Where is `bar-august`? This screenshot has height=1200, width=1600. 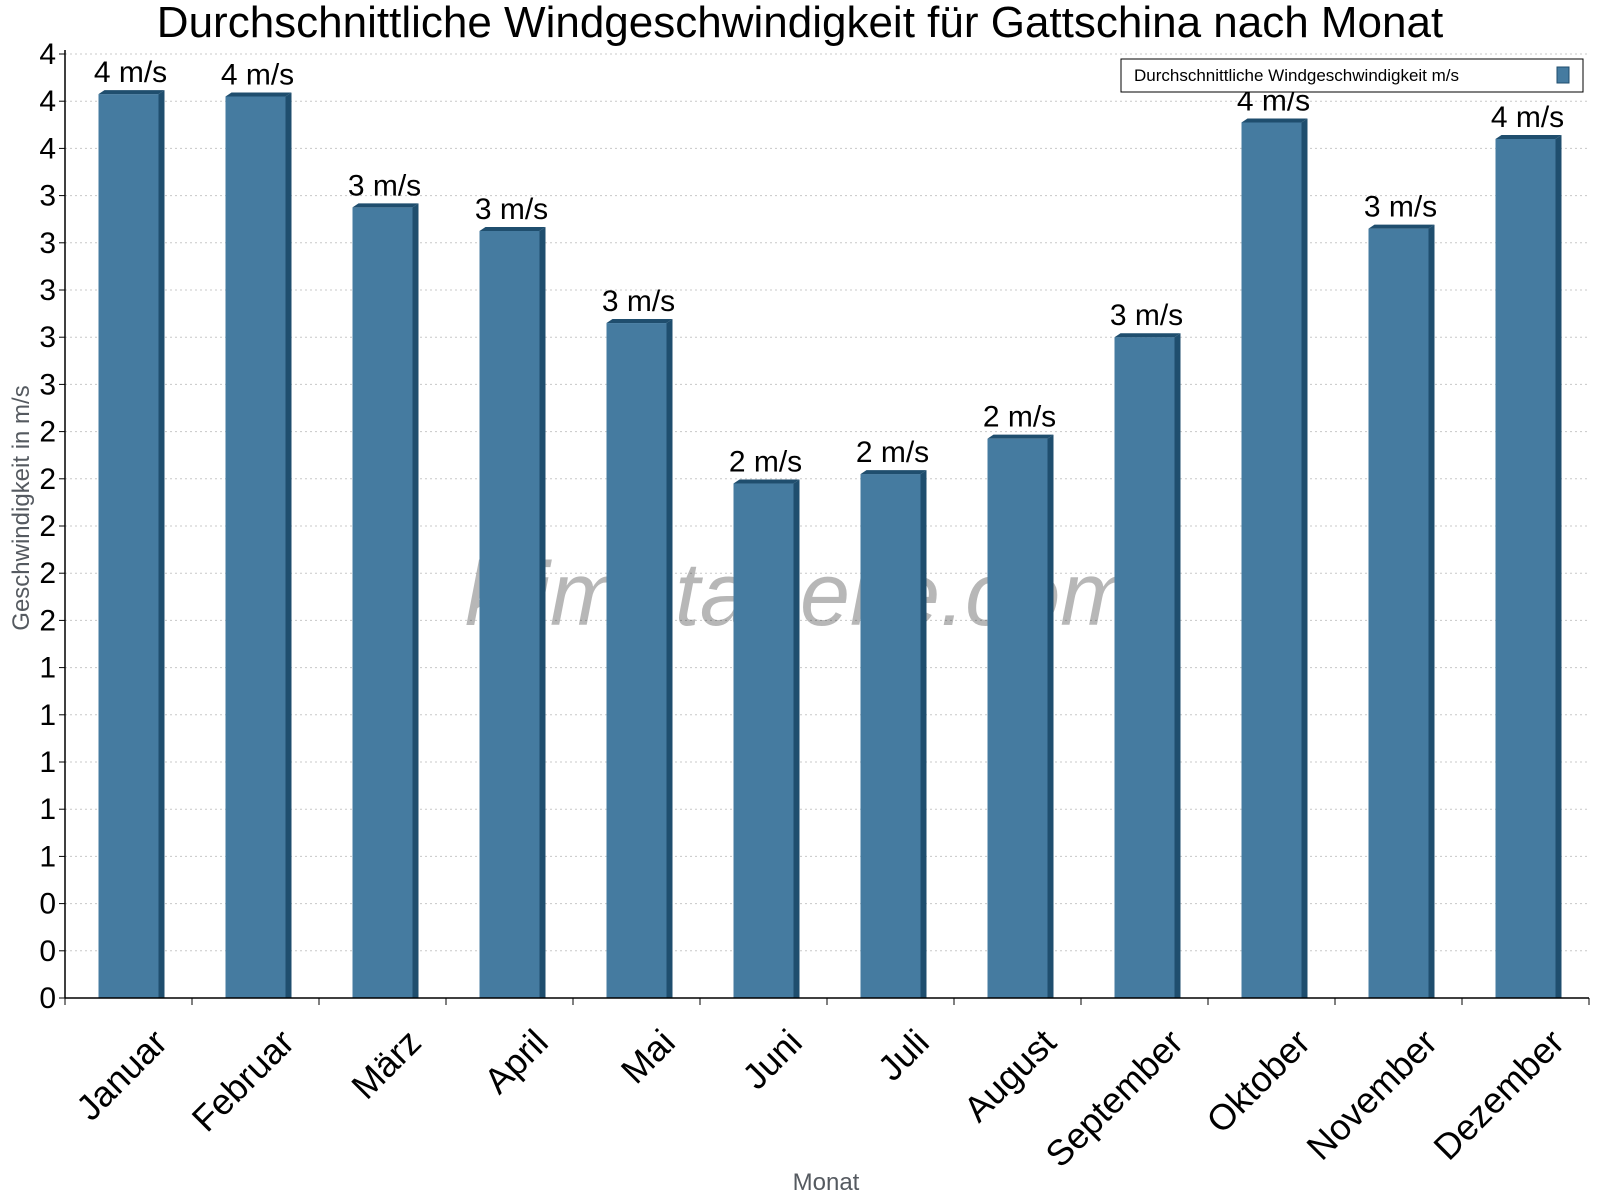 bar-august is located at coordinates (1020, 716).